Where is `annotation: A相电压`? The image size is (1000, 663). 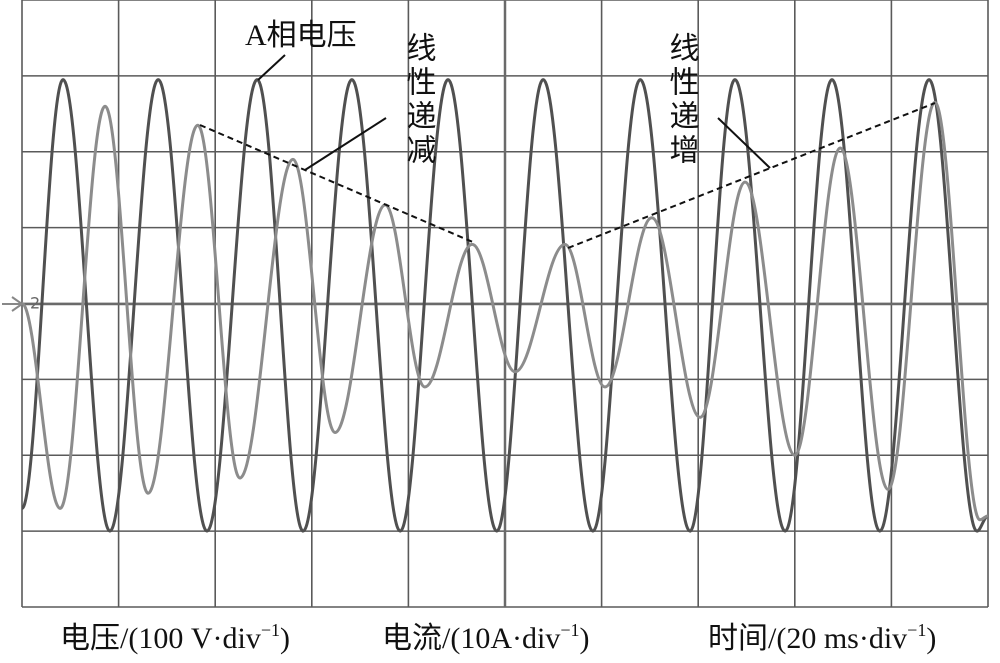
annotation: A相电压 is located at coordinates (301, 35).